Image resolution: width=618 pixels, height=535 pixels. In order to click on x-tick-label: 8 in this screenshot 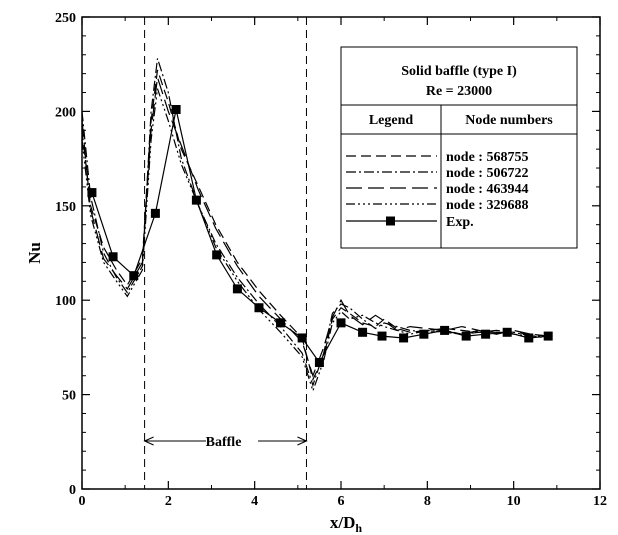, I will do `click(427, 501)`.